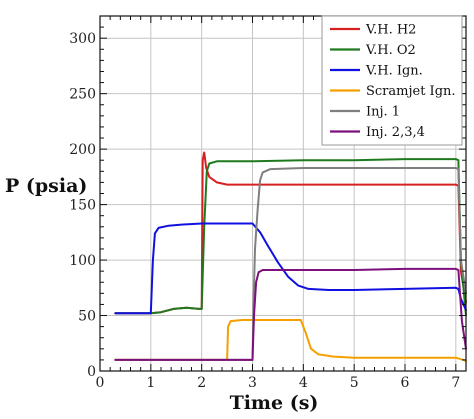 This screenshot has height=419, width=474. I want to click on legend-box, so click(392, 80).